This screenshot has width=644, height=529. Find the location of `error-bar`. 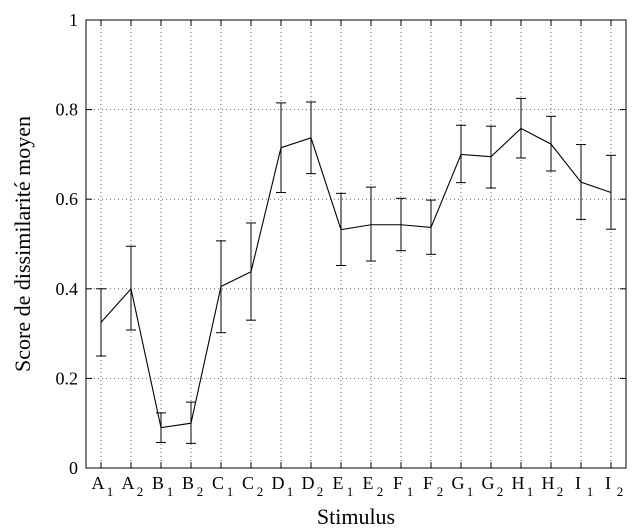

error-bar is located at coordinates (371, 224).